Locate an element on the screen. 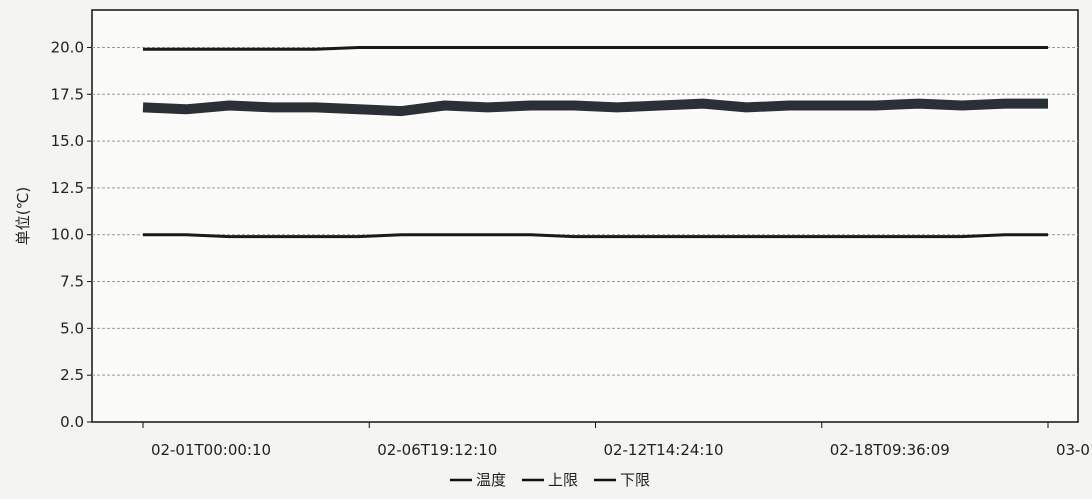 This screenshot has height=499, width=1092. x-tick-label: 02-01T00:00:10 is located at coordinates (211, 450).